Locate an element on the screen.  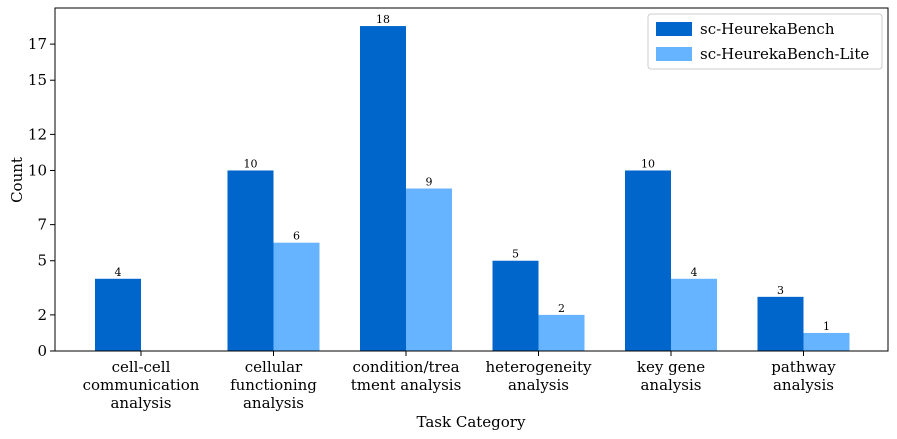
x-tick-label-0-line-1: communication is located at coordinates (141, 385).